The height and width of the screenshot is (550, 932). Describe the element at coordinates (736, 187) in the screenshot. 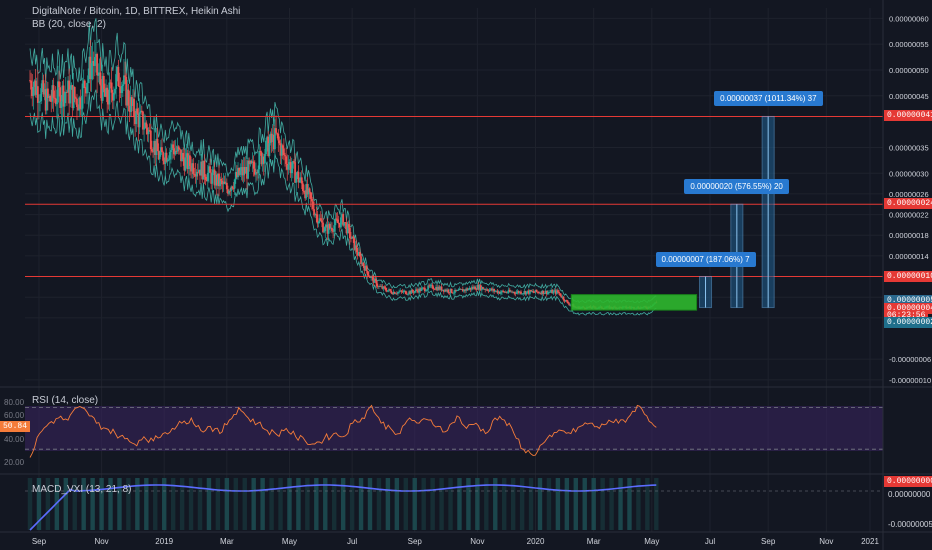

I see `target-callout: 0.00000020 (576.55%) 20` at that location.